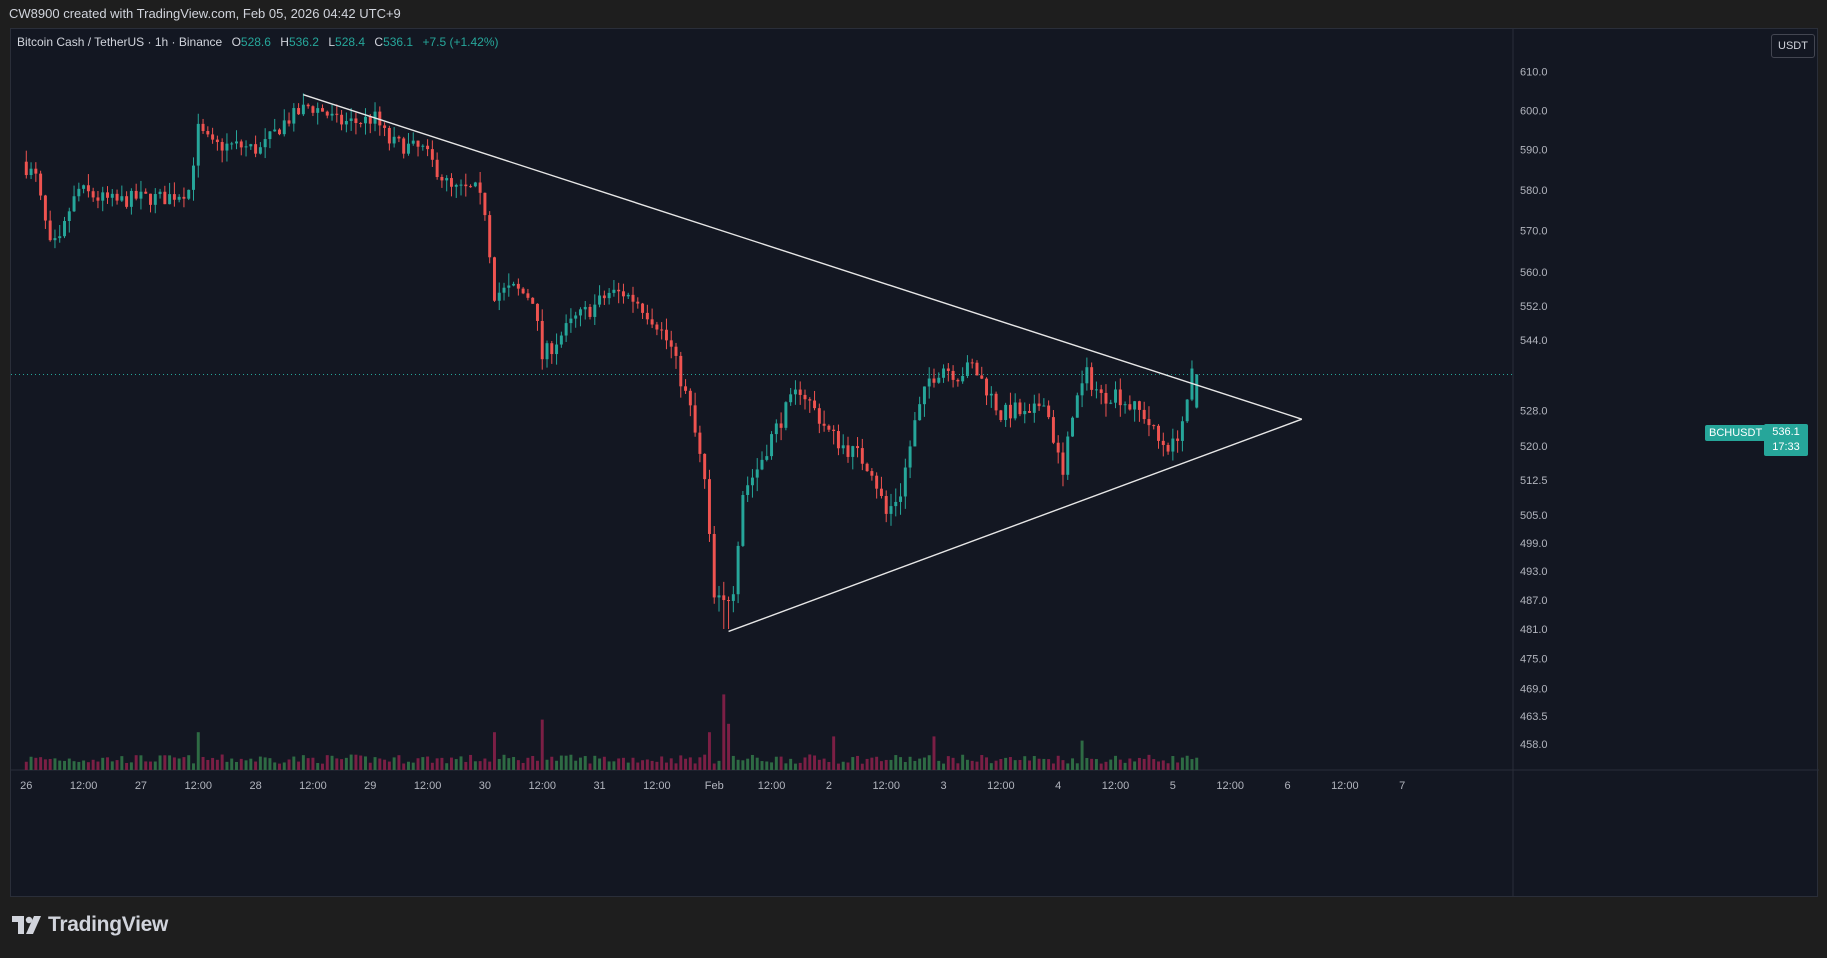 This screenshot has width=1827, height=958. What do you see at coordinates (255, 786) in the screenshot?
I see `time-tick-label: 28` at bounding box center [255, 786].